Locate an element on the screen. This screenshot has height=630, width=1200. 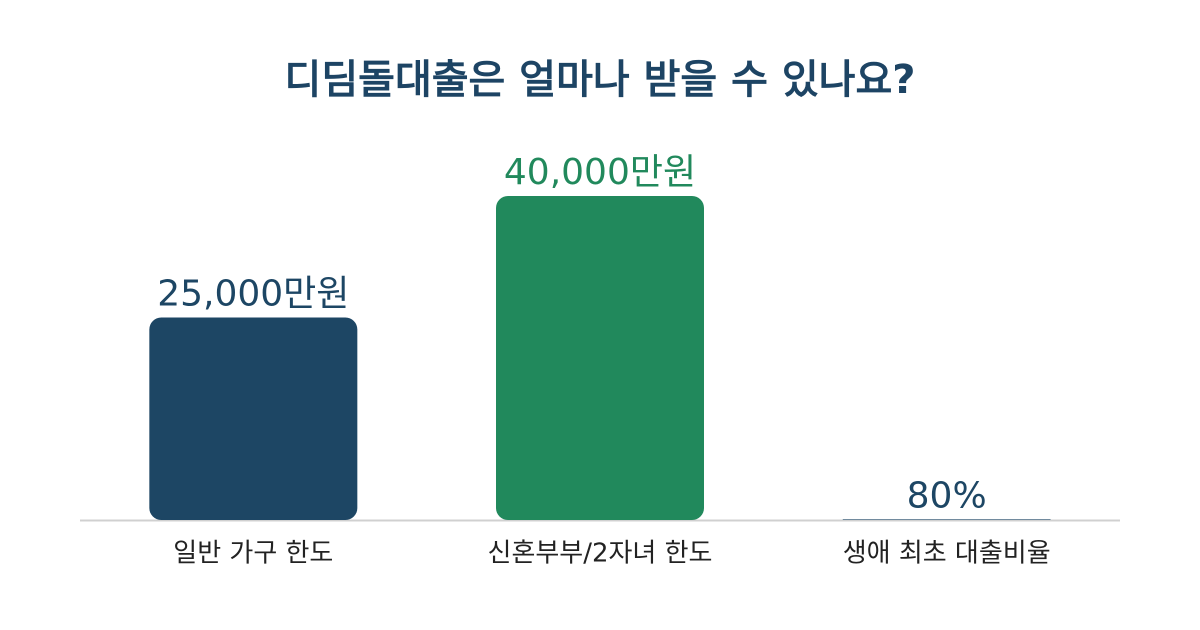
x-tick-label: 생애 최초 대출비율 is located at coordinates (947, 554).